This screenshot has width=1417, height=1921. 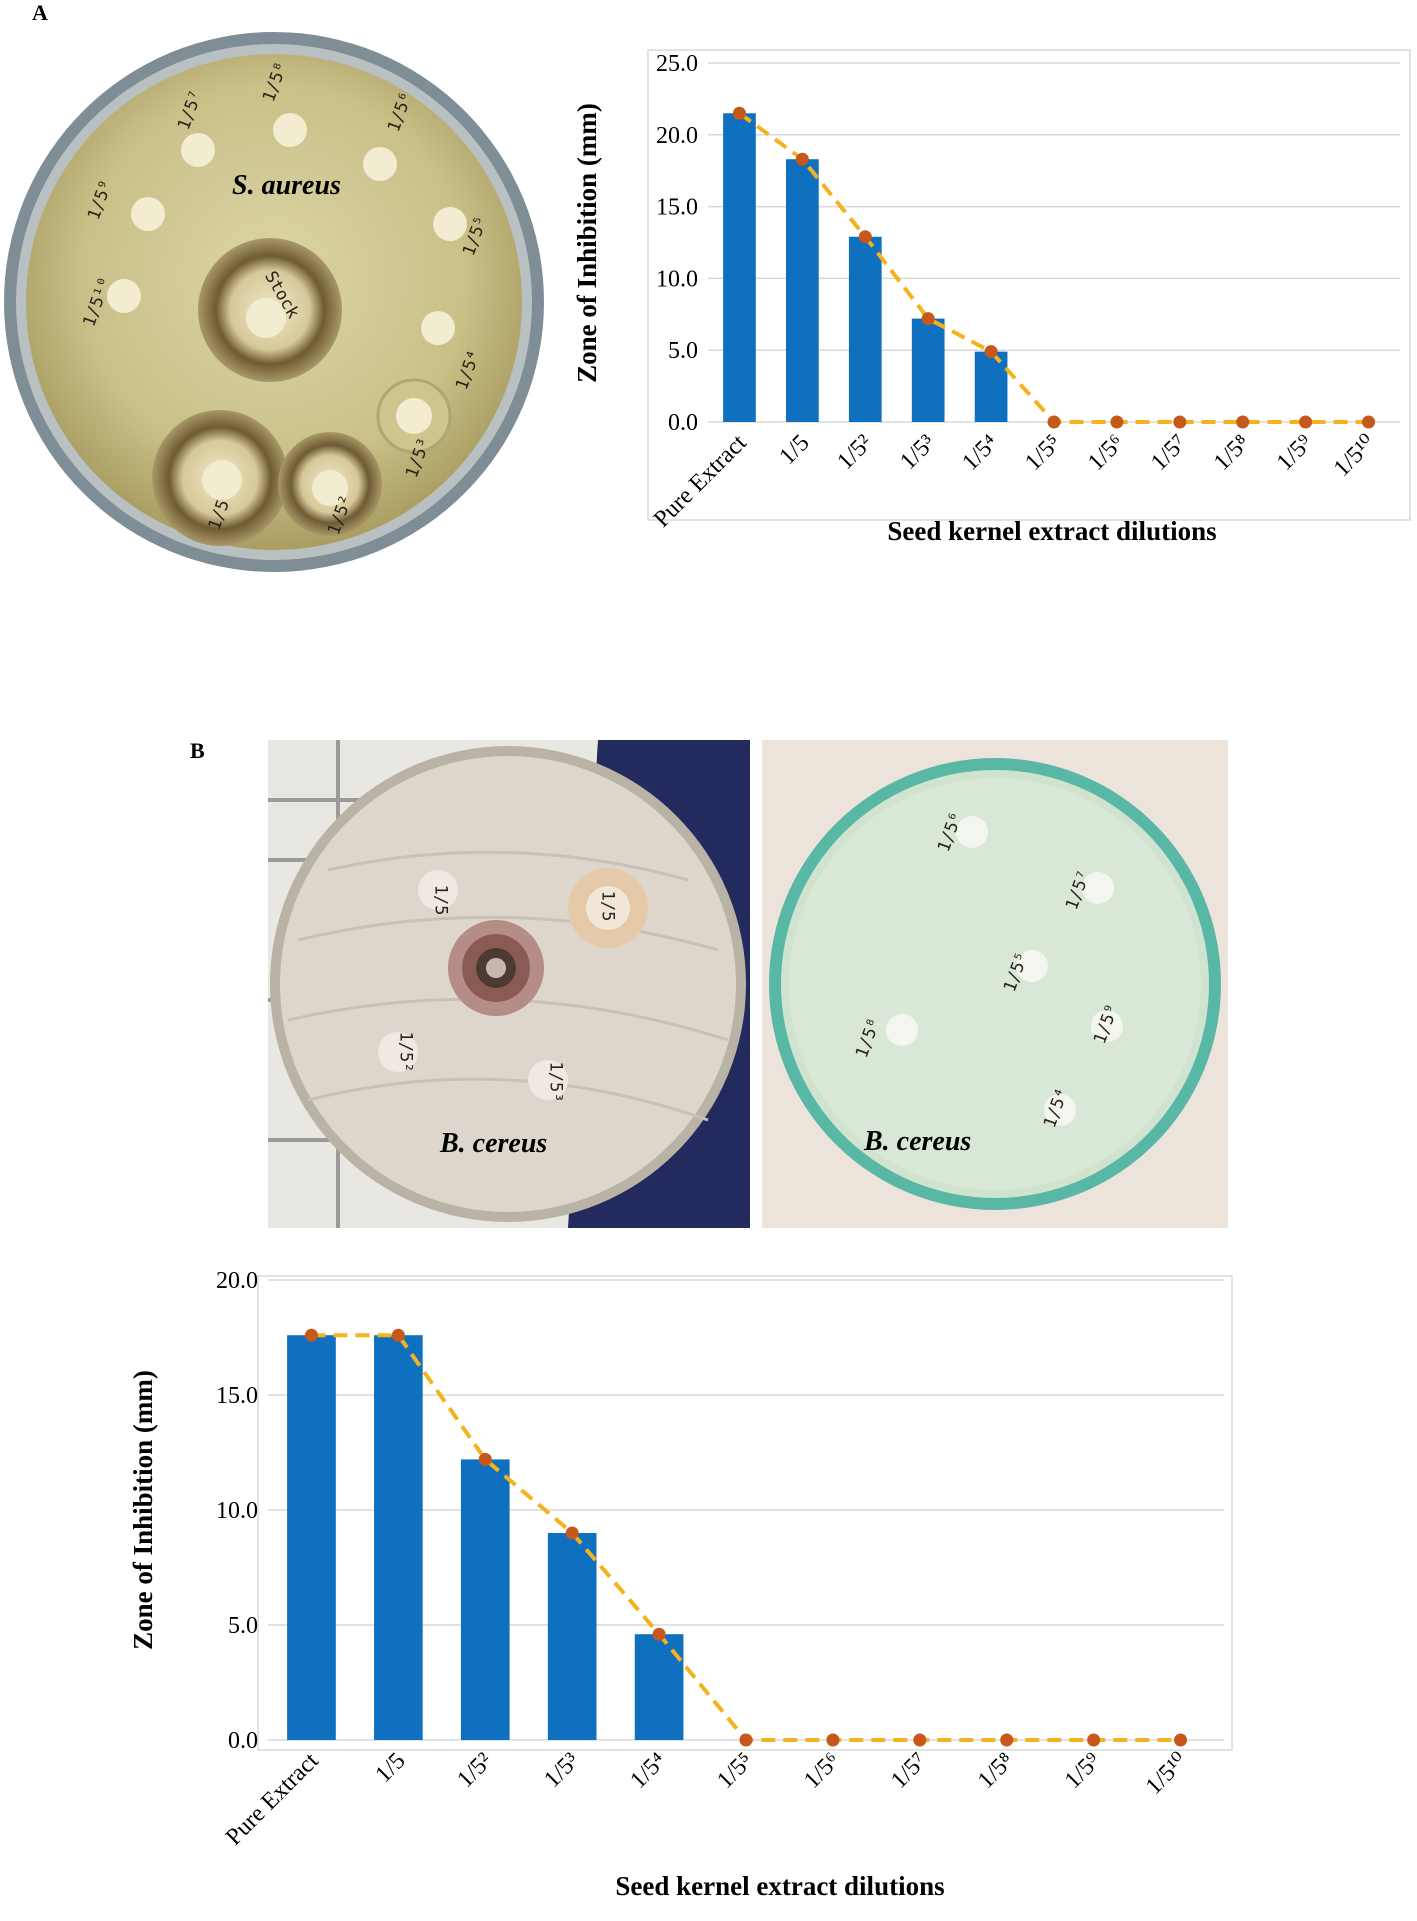 I want to click on photo-label-s-aureus: S. aureus, so click(x=286, y=185).